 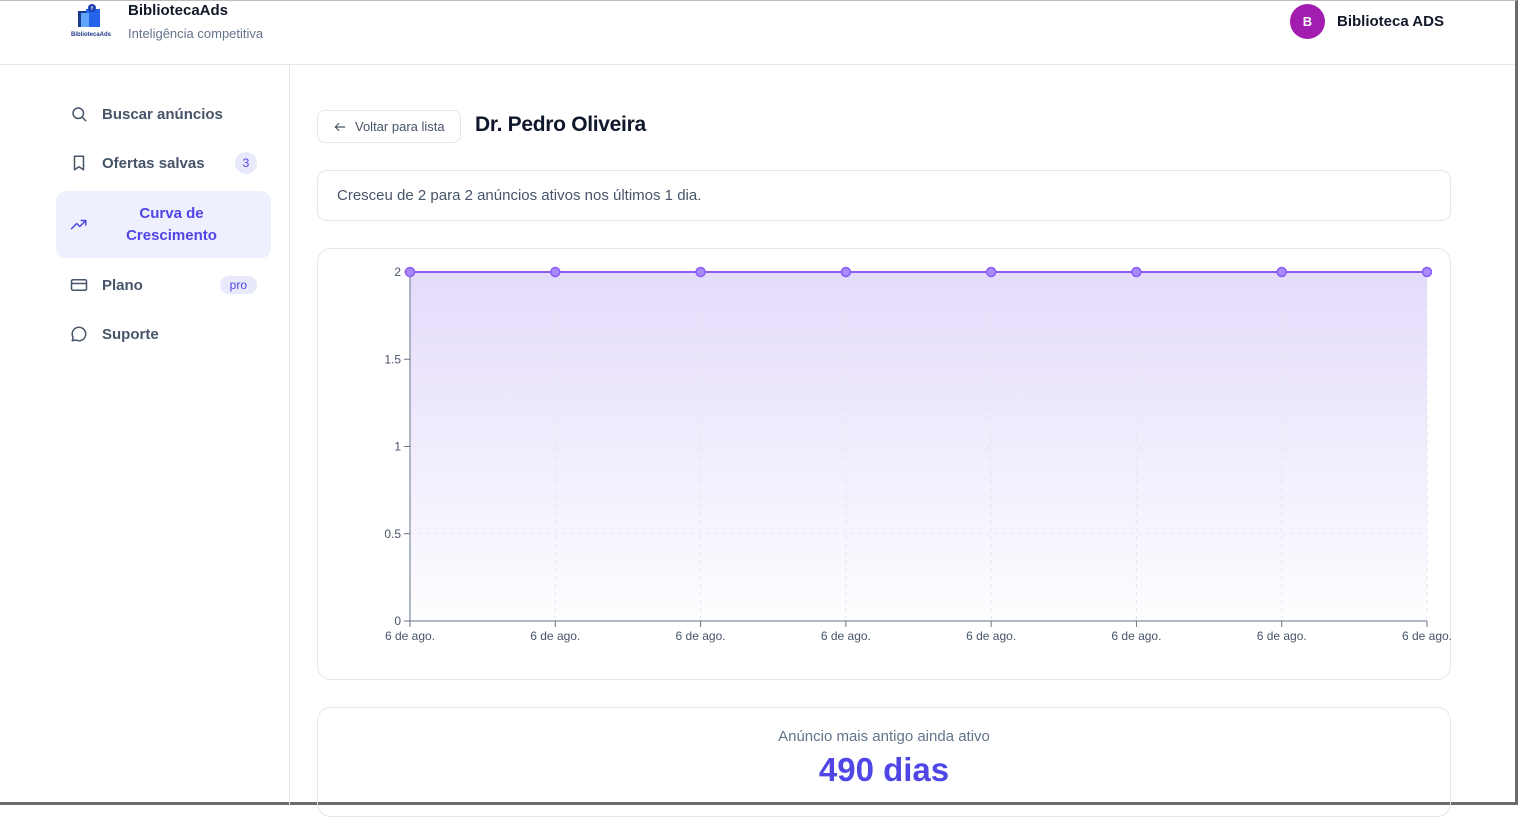 I want to click on sidebar-item-ofertas-salvas: Ofertas salvas 3, so click(x=163, y=163).